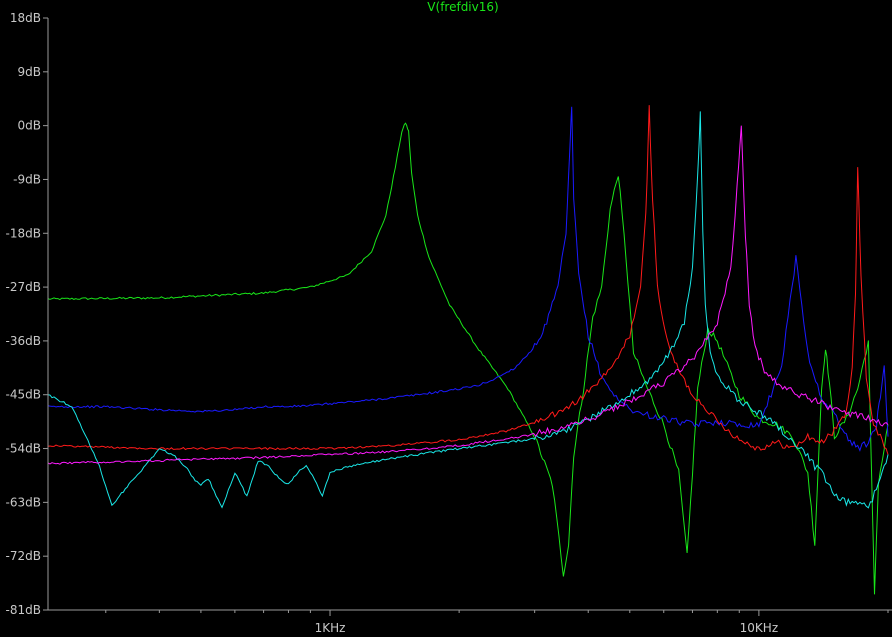  What do you see at coordinates (330, 628) in the screenshot?
I see `x-tick-label: 1KHz` at bounding box center [330, 628].